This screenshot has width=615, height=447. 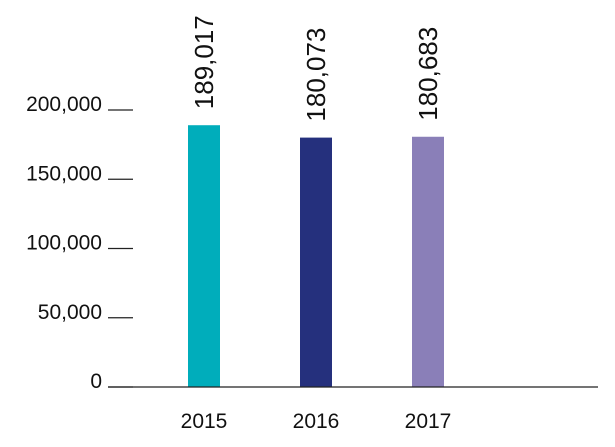 What do you see at coordinates (316, 75) in the screenshot?
I see `data-label: 180,073` at bounding box center [316, 75].